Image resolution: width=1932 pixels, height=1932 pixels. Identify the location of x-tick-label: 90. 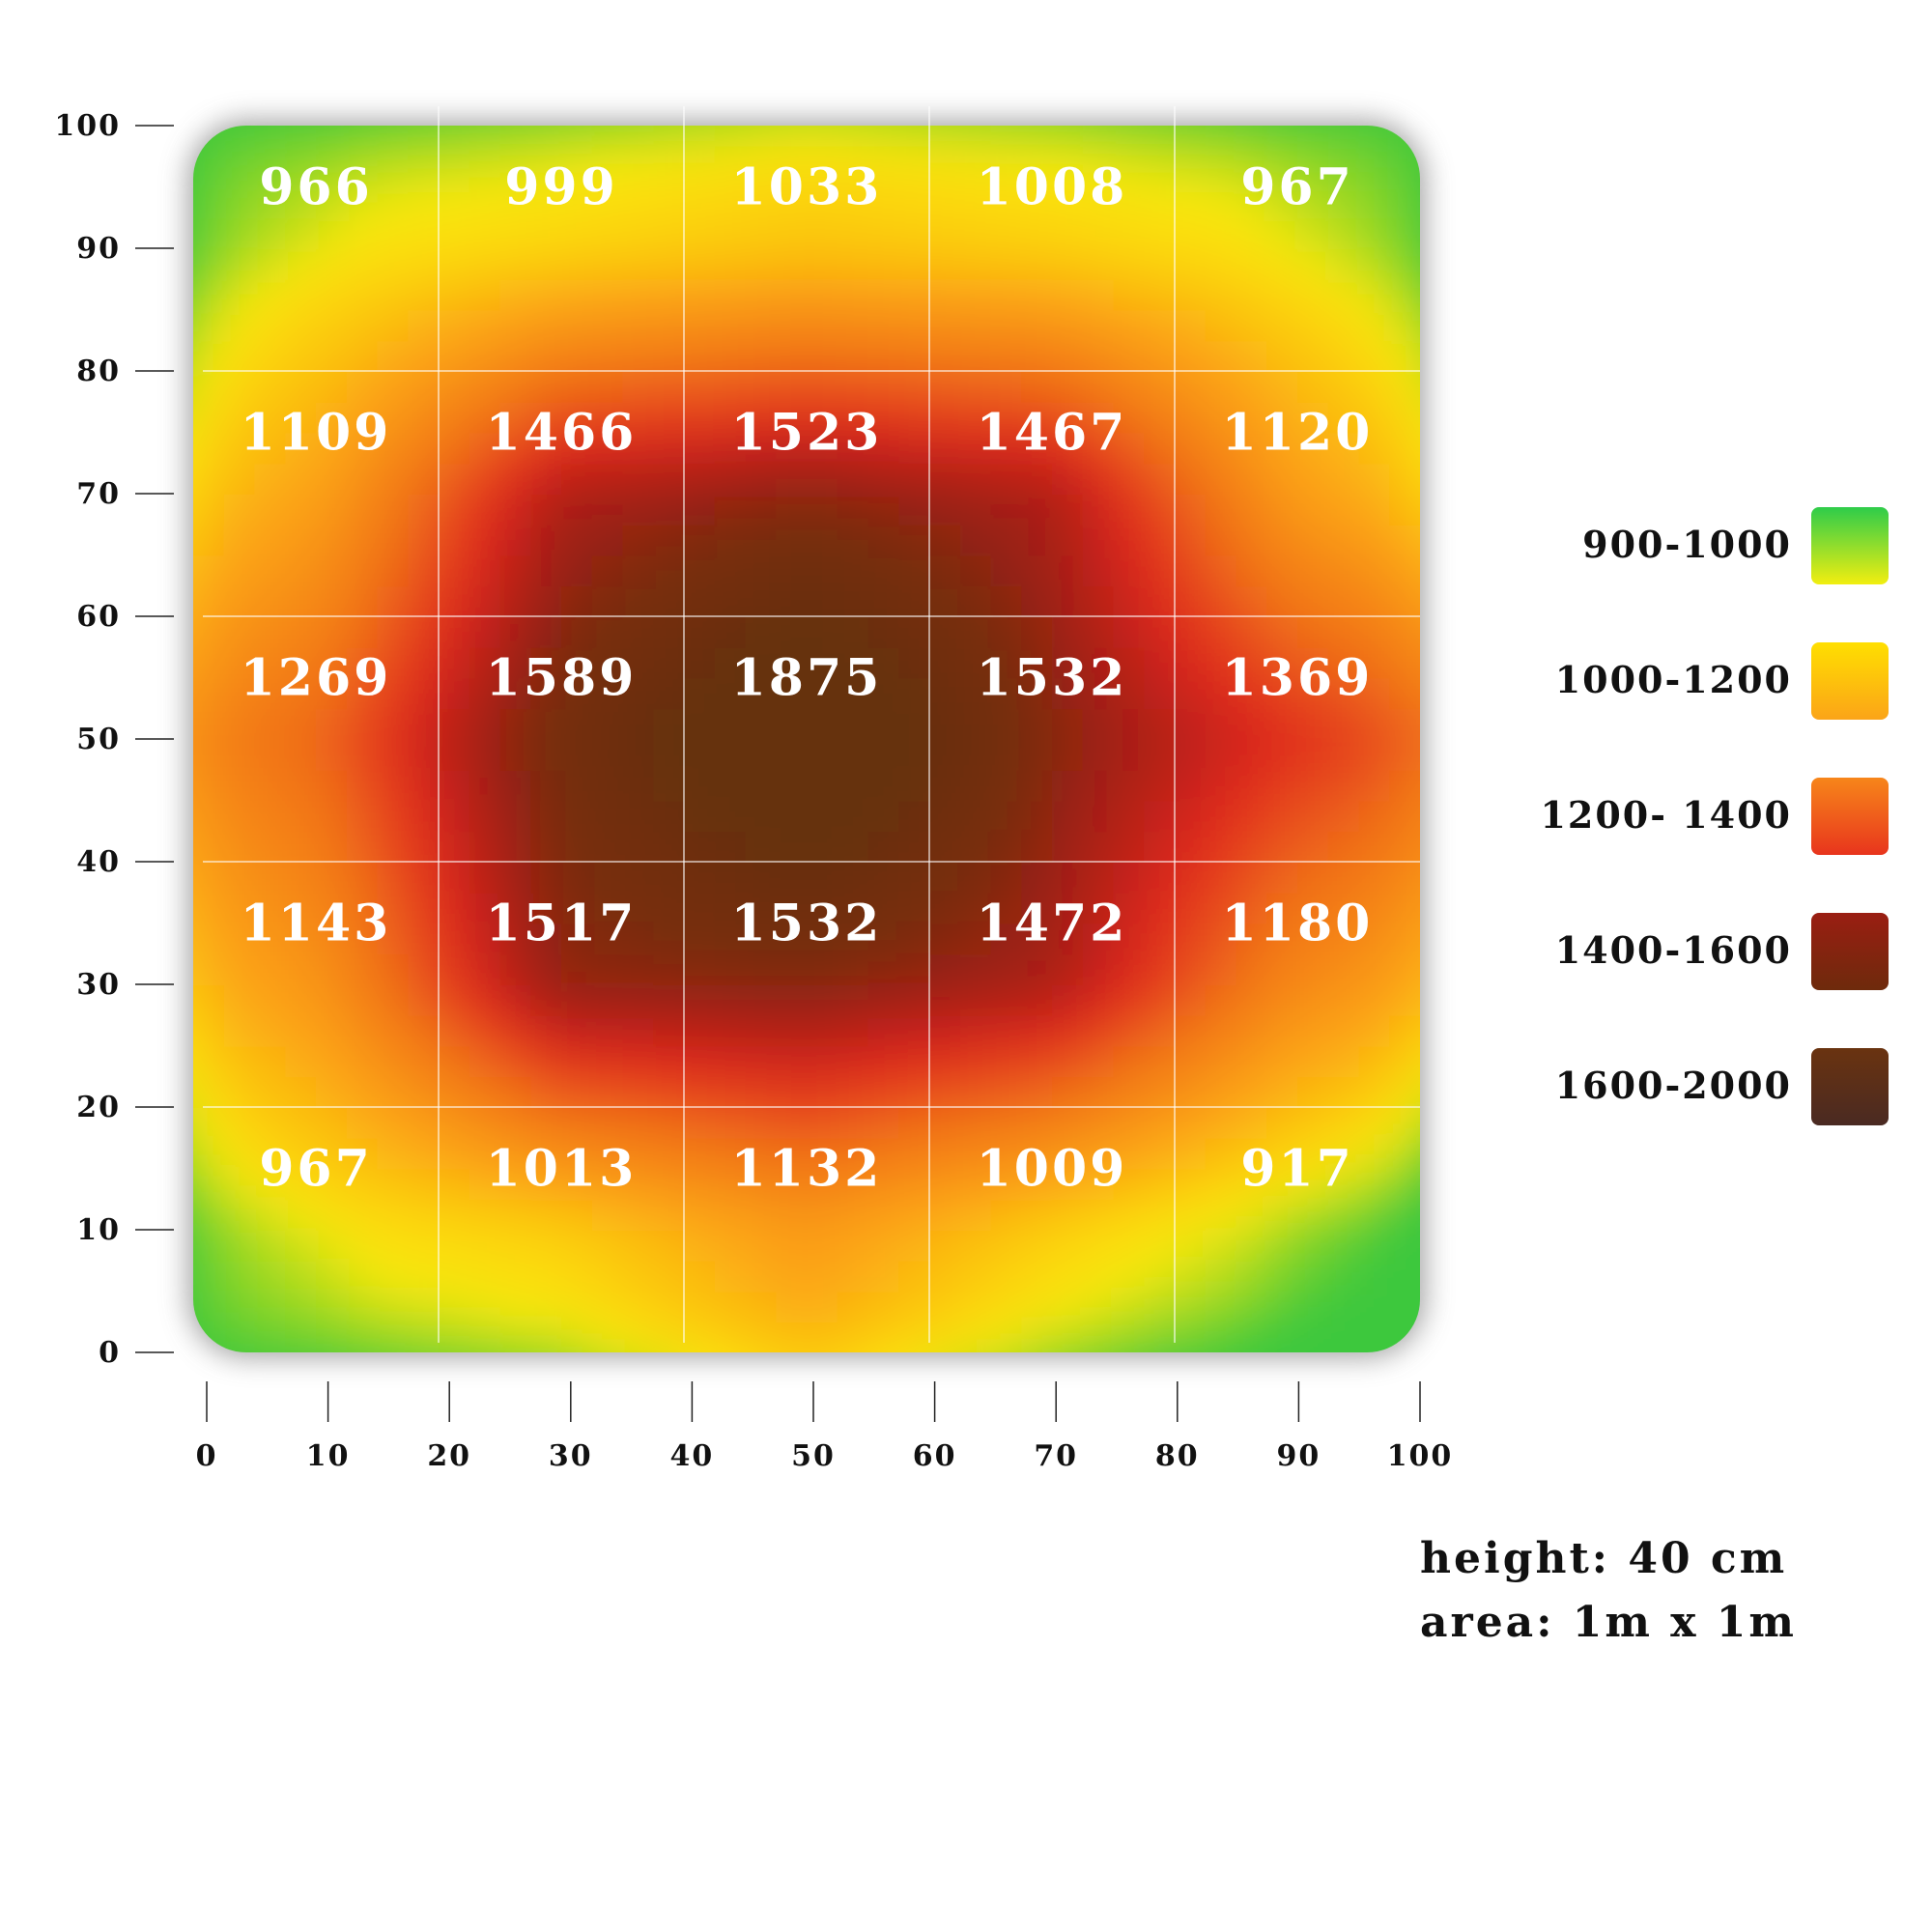
(1299, 1456).